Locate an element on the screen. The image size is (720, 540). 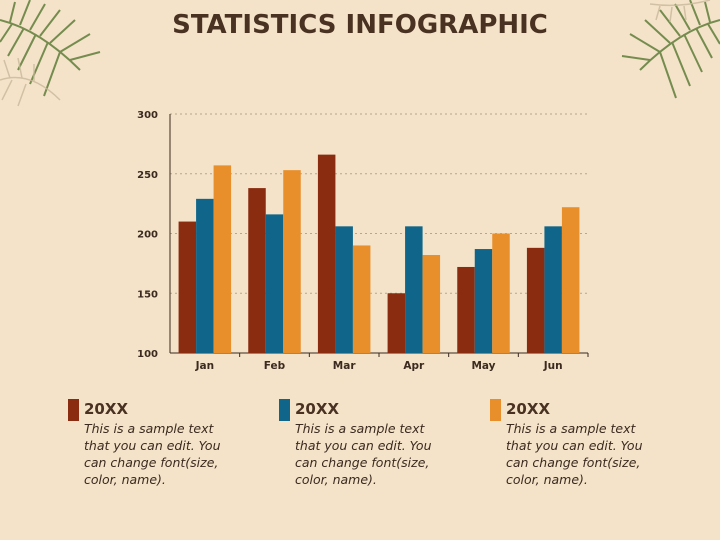
legend-heading-1: 20XX is located at coordinates (106, 409).